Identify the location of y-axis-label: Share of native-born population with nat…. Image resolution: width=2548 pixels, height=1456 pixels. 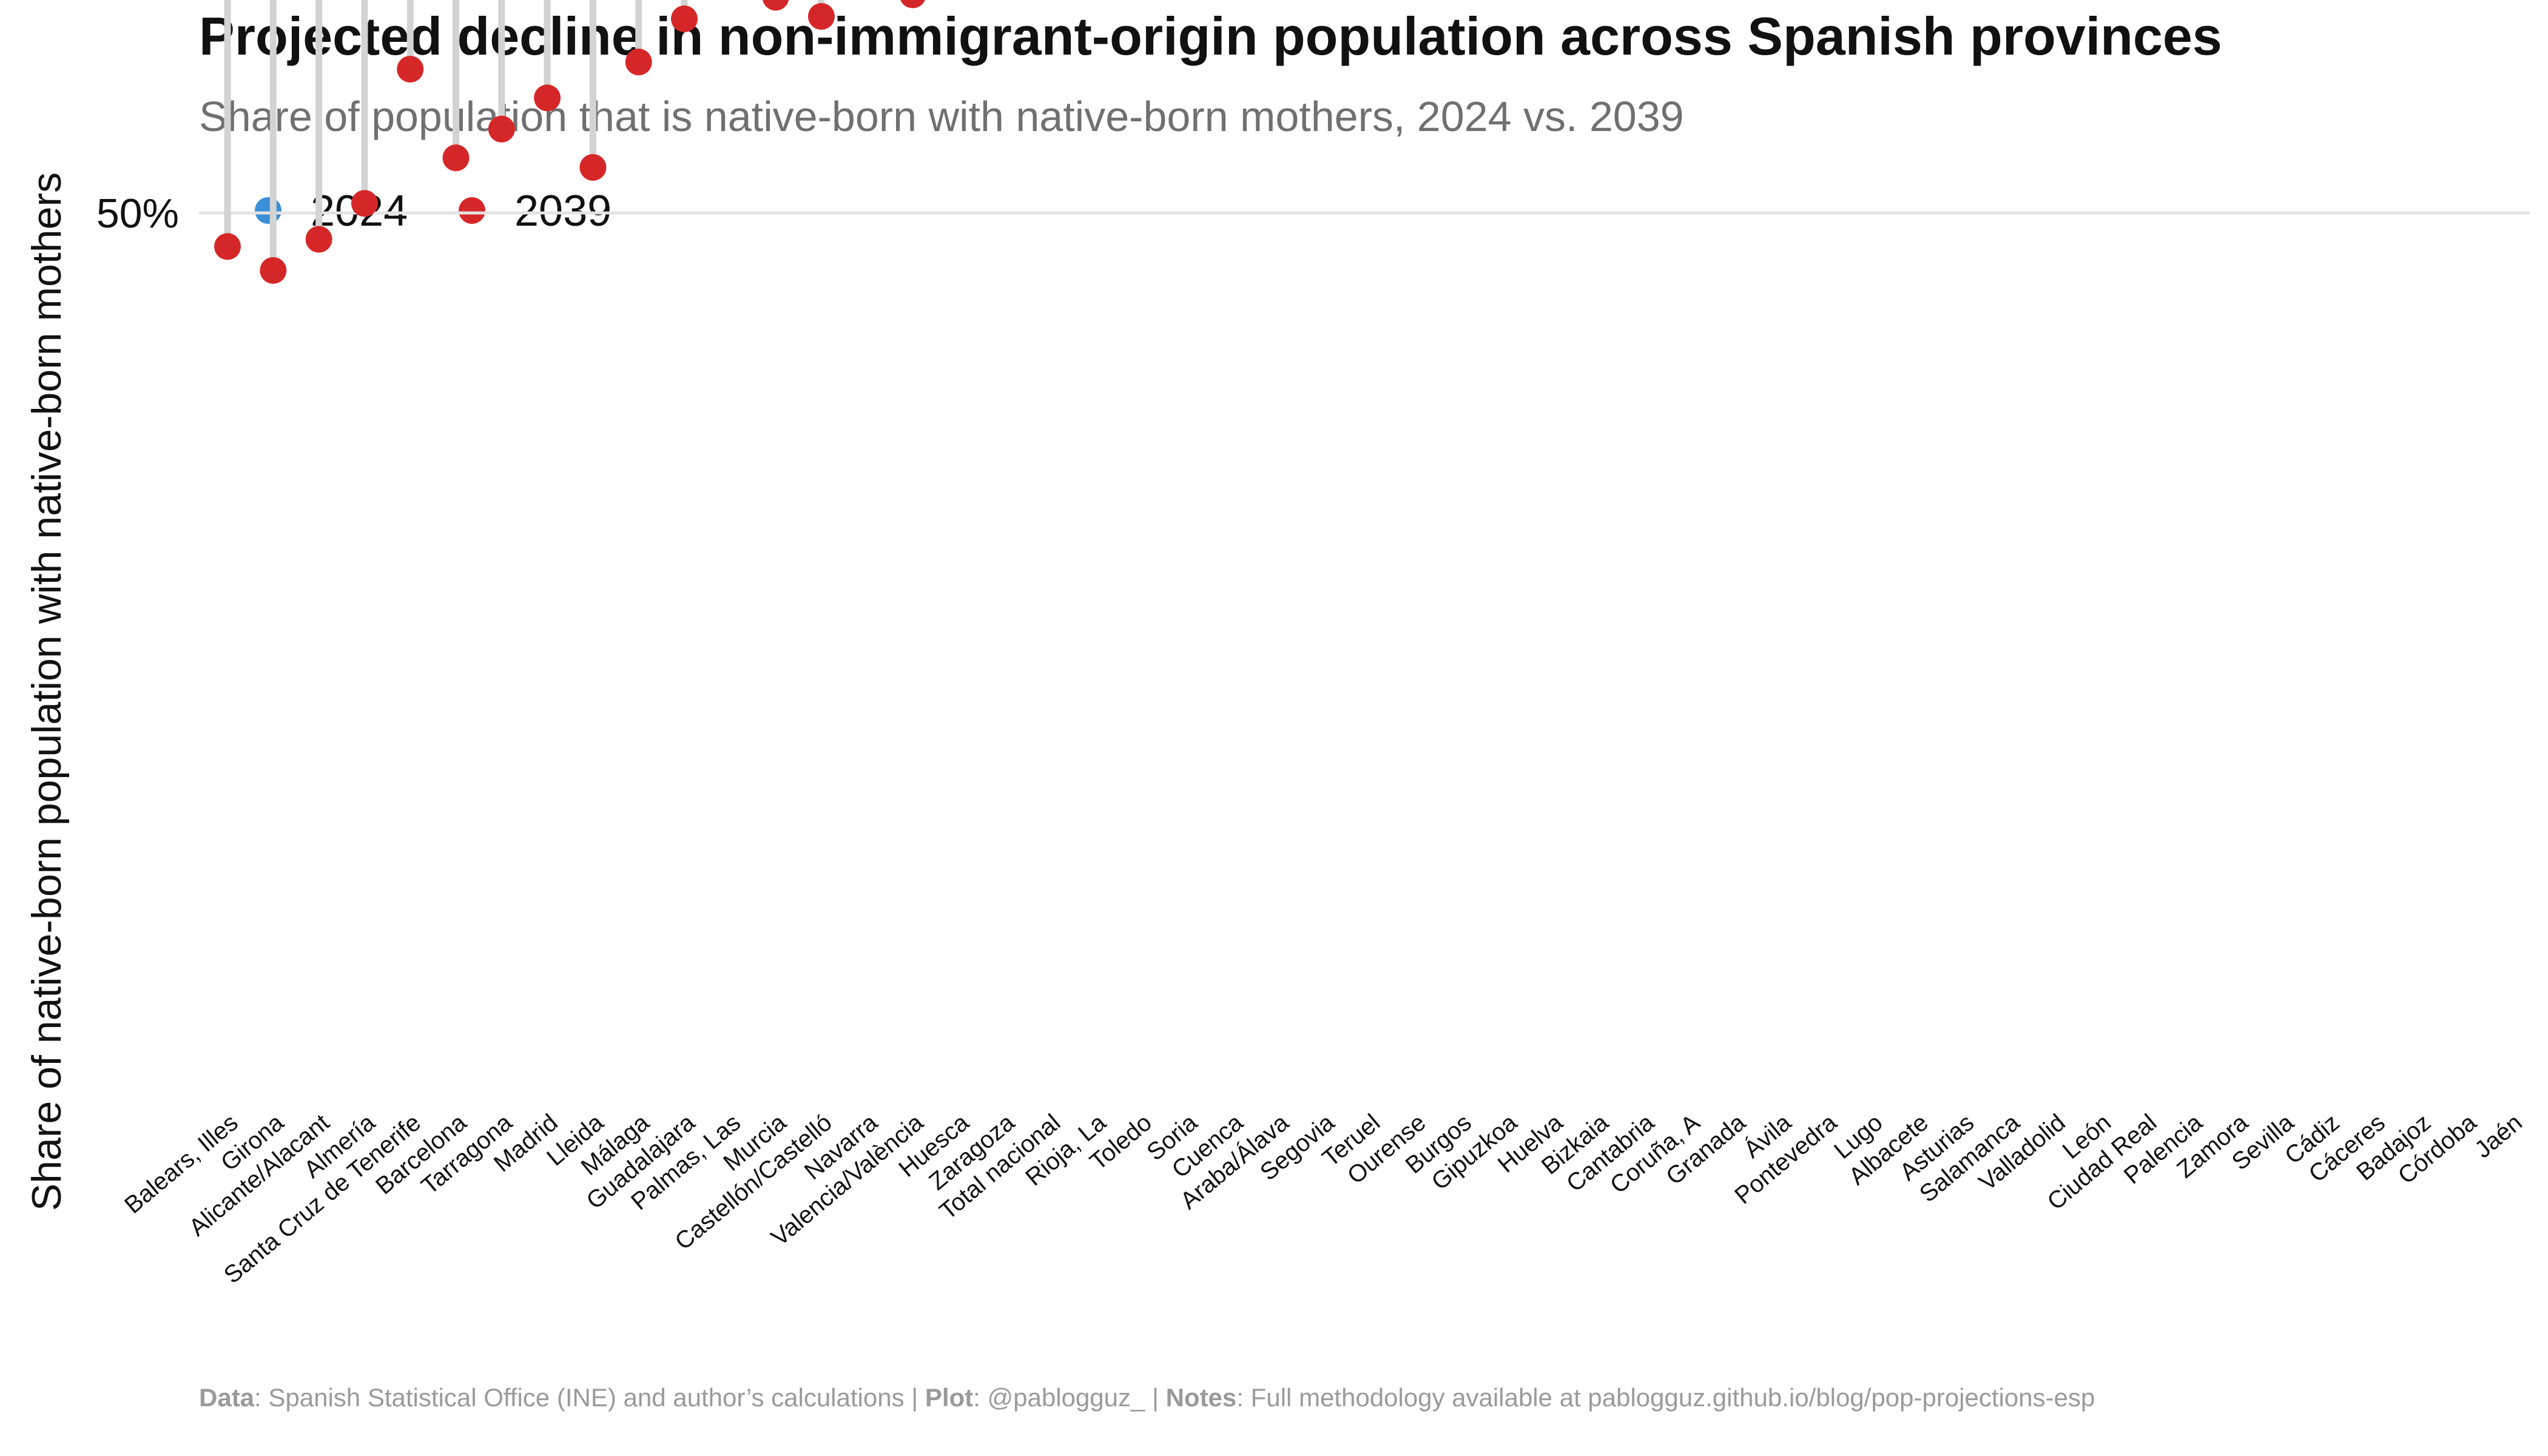
(47, 691).